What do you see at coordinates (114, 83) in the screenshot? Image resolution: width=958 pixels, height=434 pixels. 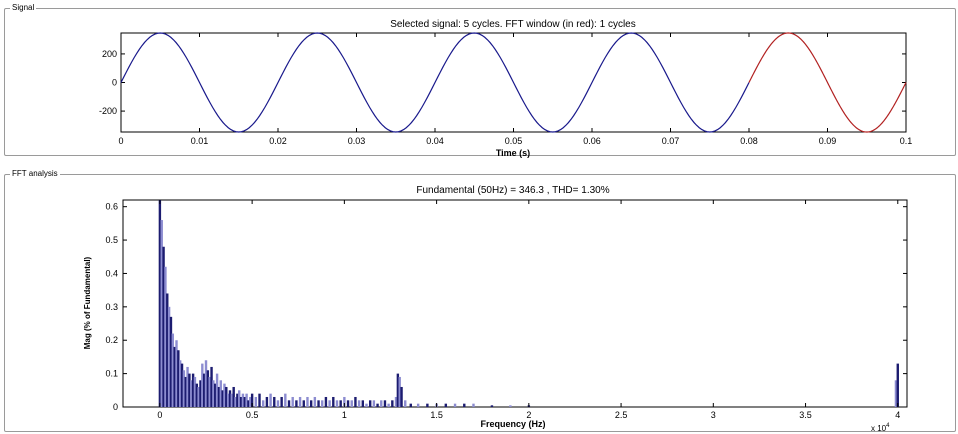 I see `signal-y-tick-label: 0` at bounding box center [114, 83].